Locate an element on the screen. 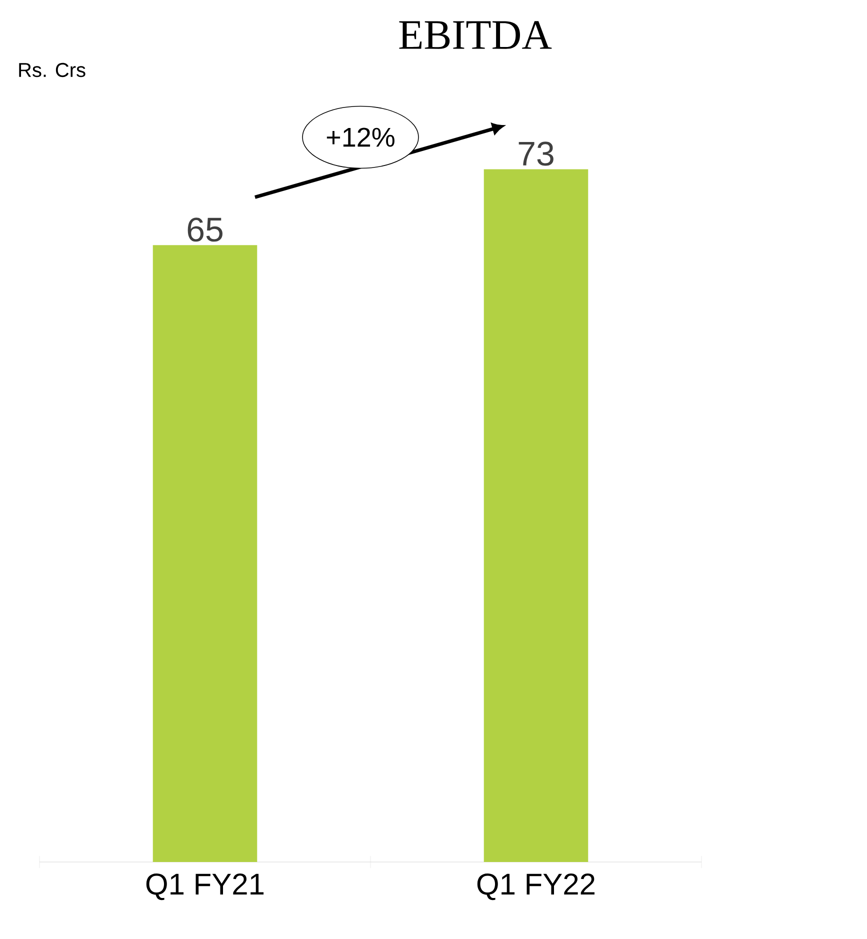 The width and height of the screenshot is (867, 939). x-tick-label: Q1 FY21 is located at coordinates (205, 887).